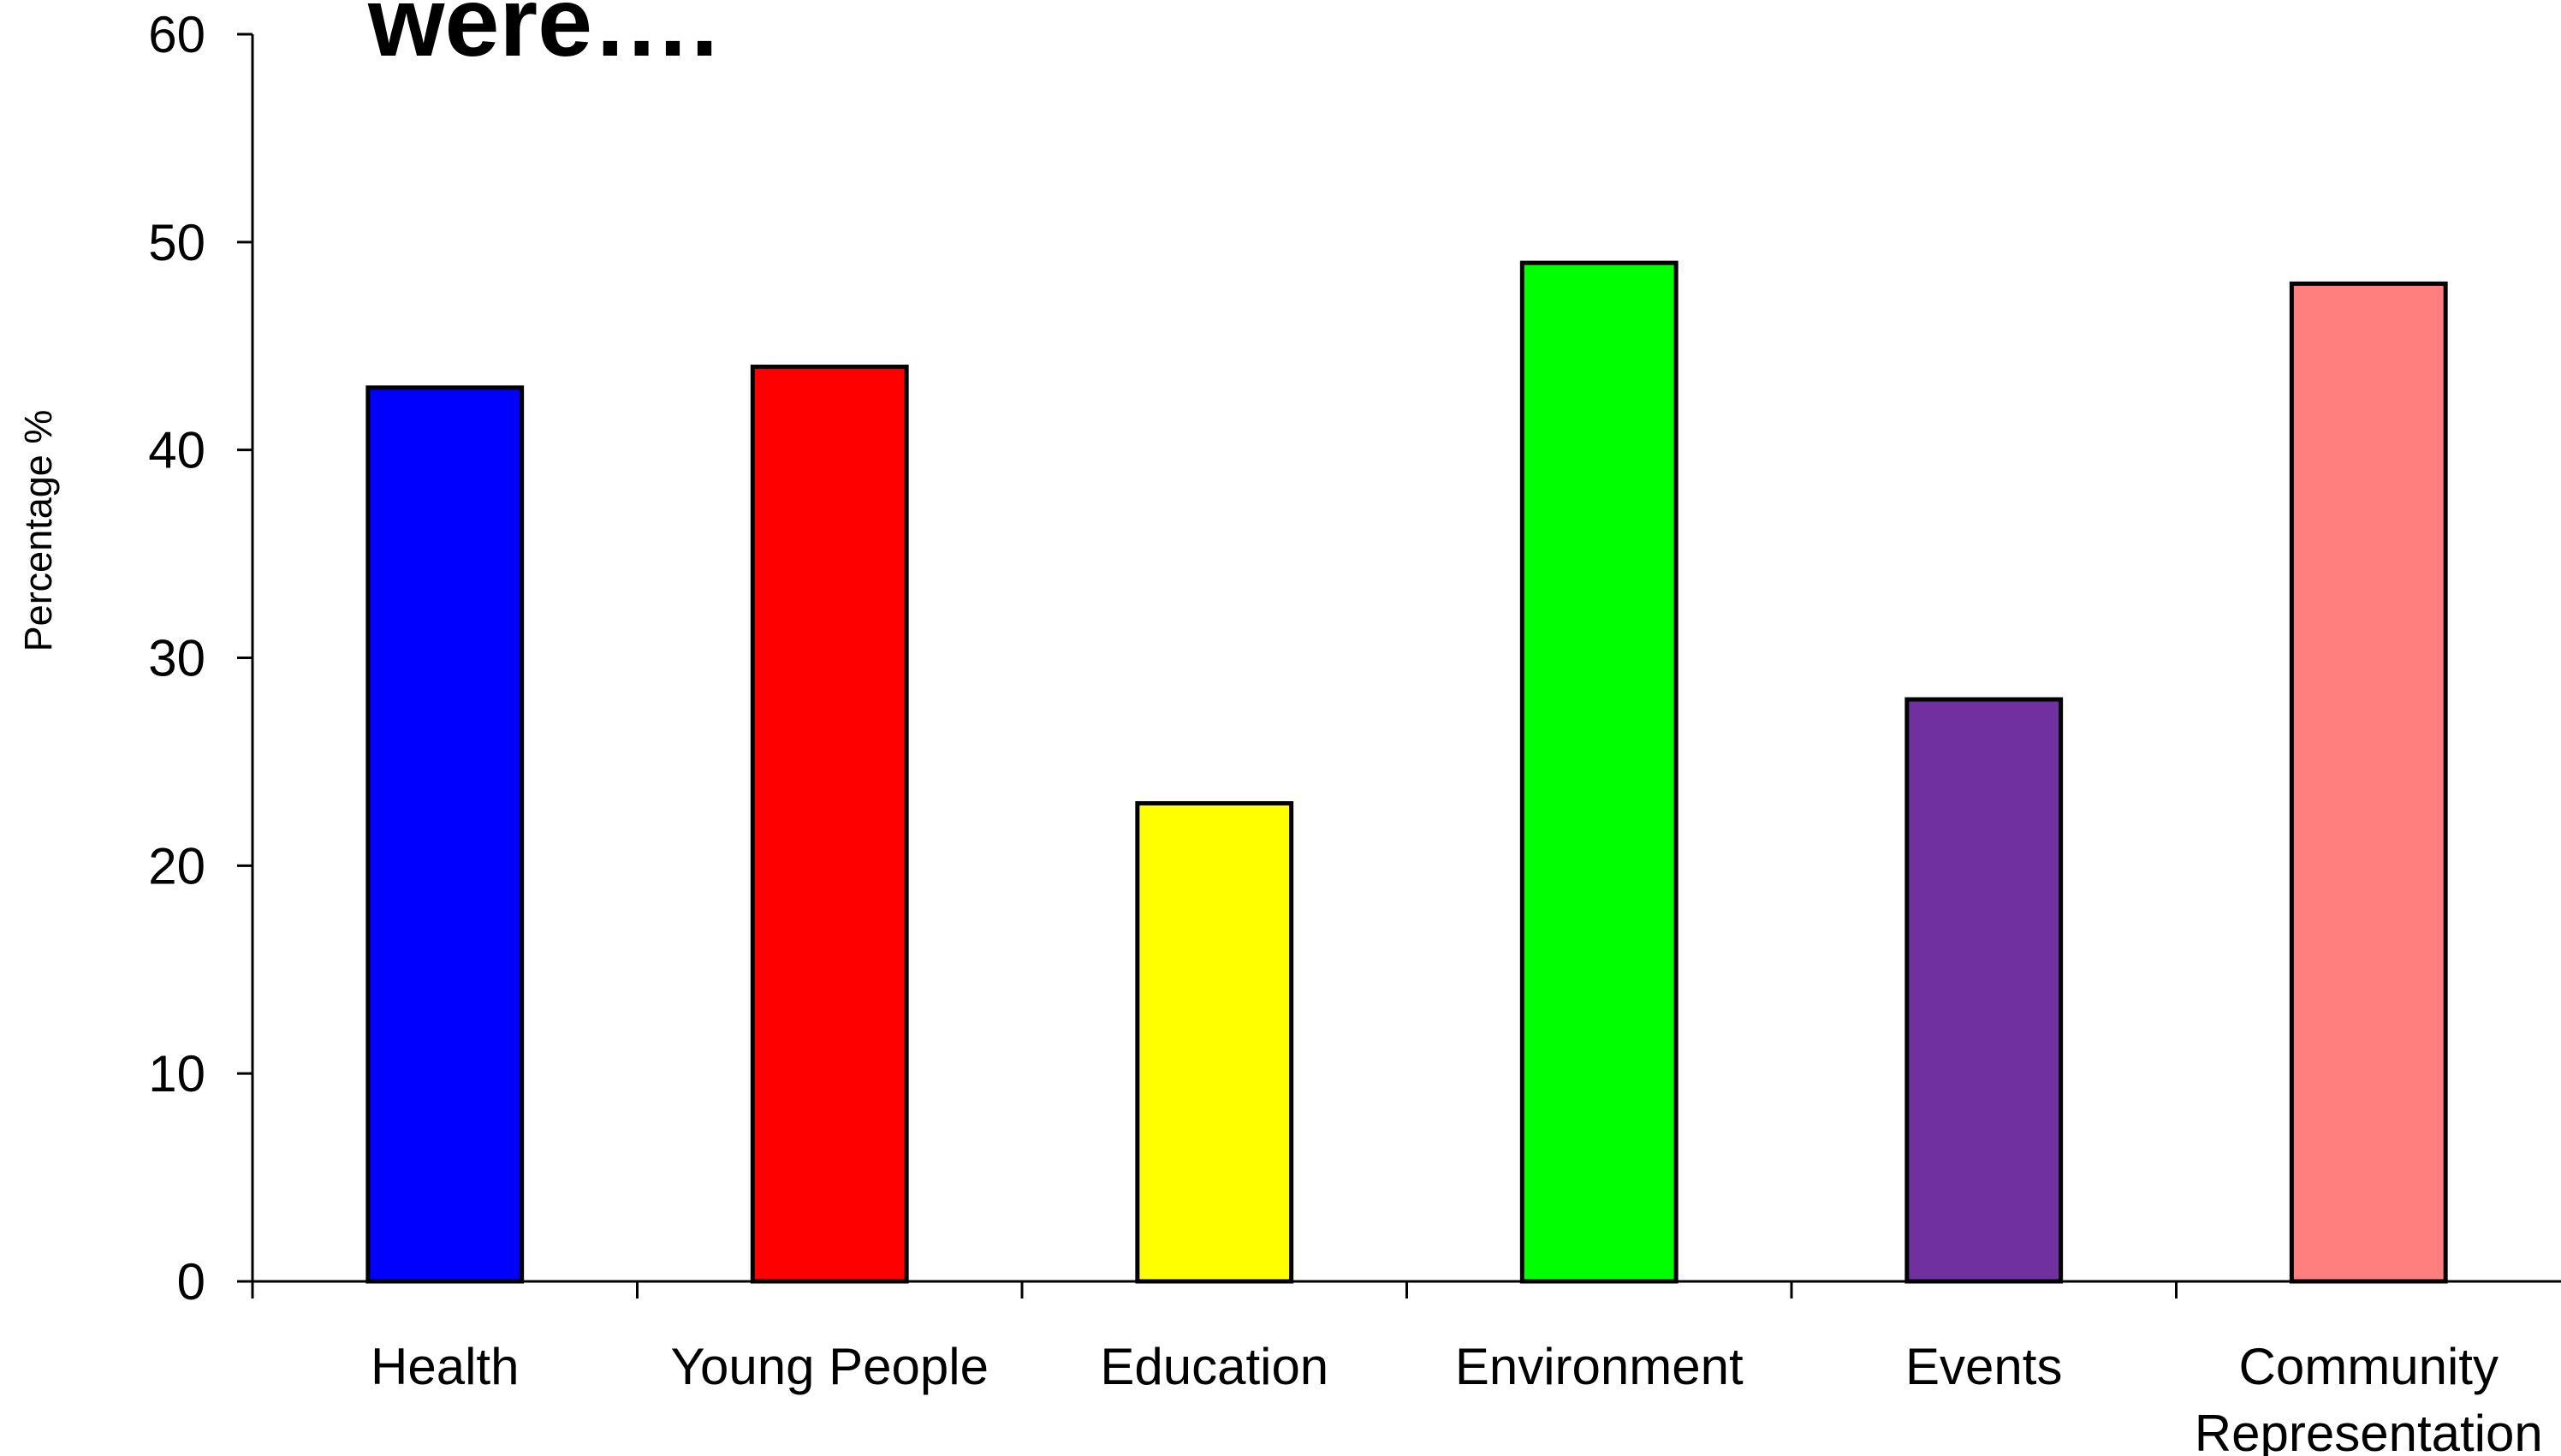 This screenshot has height=1456, width=2561. What do you see at coordinates (2369, 1397) in the screenshot?
I see `category-label: Community Representation` at bounding box center [2369, 1397].